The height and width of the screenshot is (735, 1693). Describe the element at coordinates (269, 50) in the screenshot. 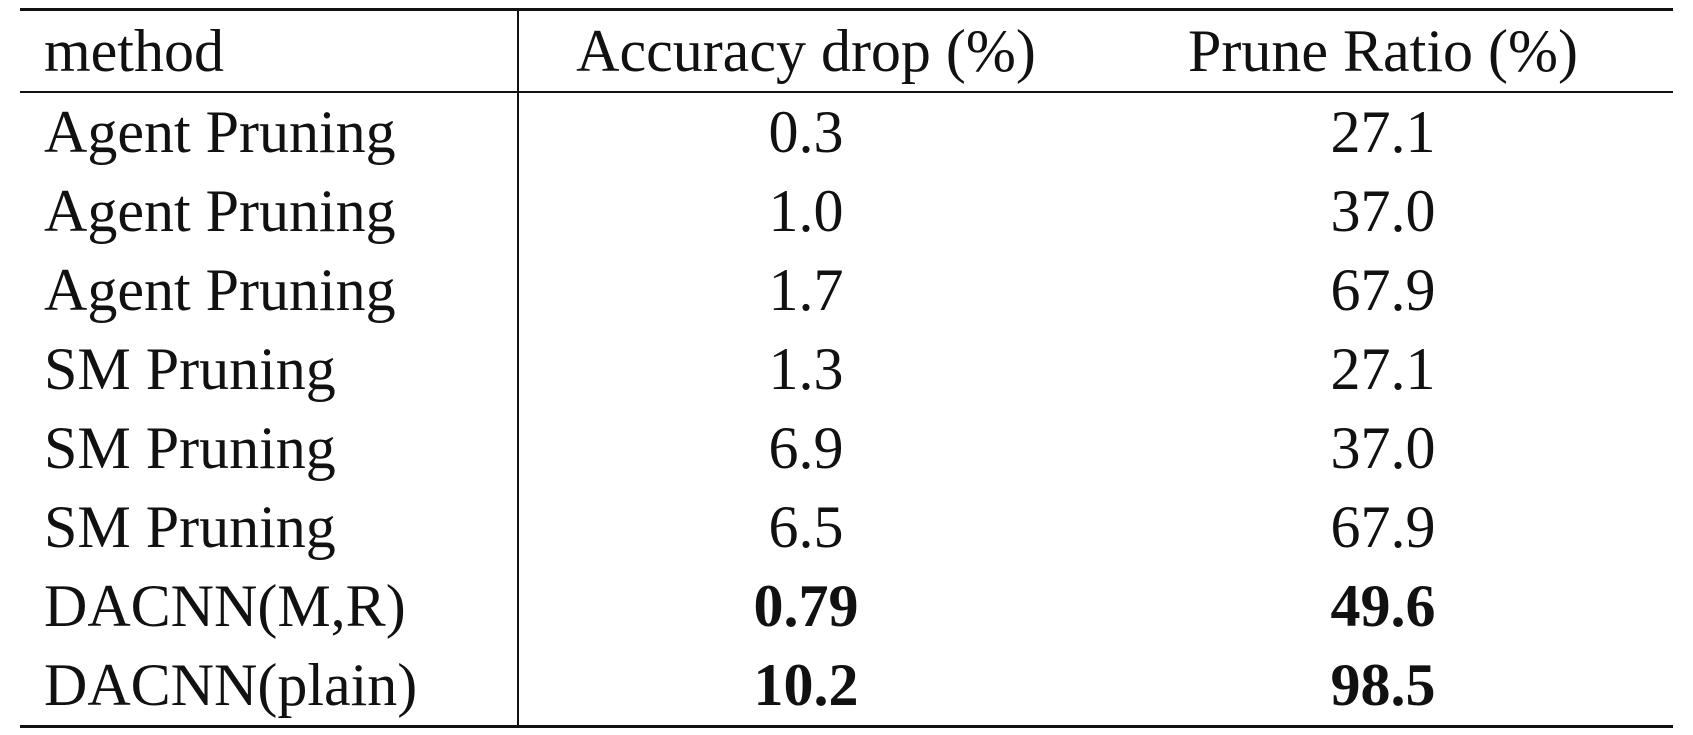

I see `header-method: method` at that location.